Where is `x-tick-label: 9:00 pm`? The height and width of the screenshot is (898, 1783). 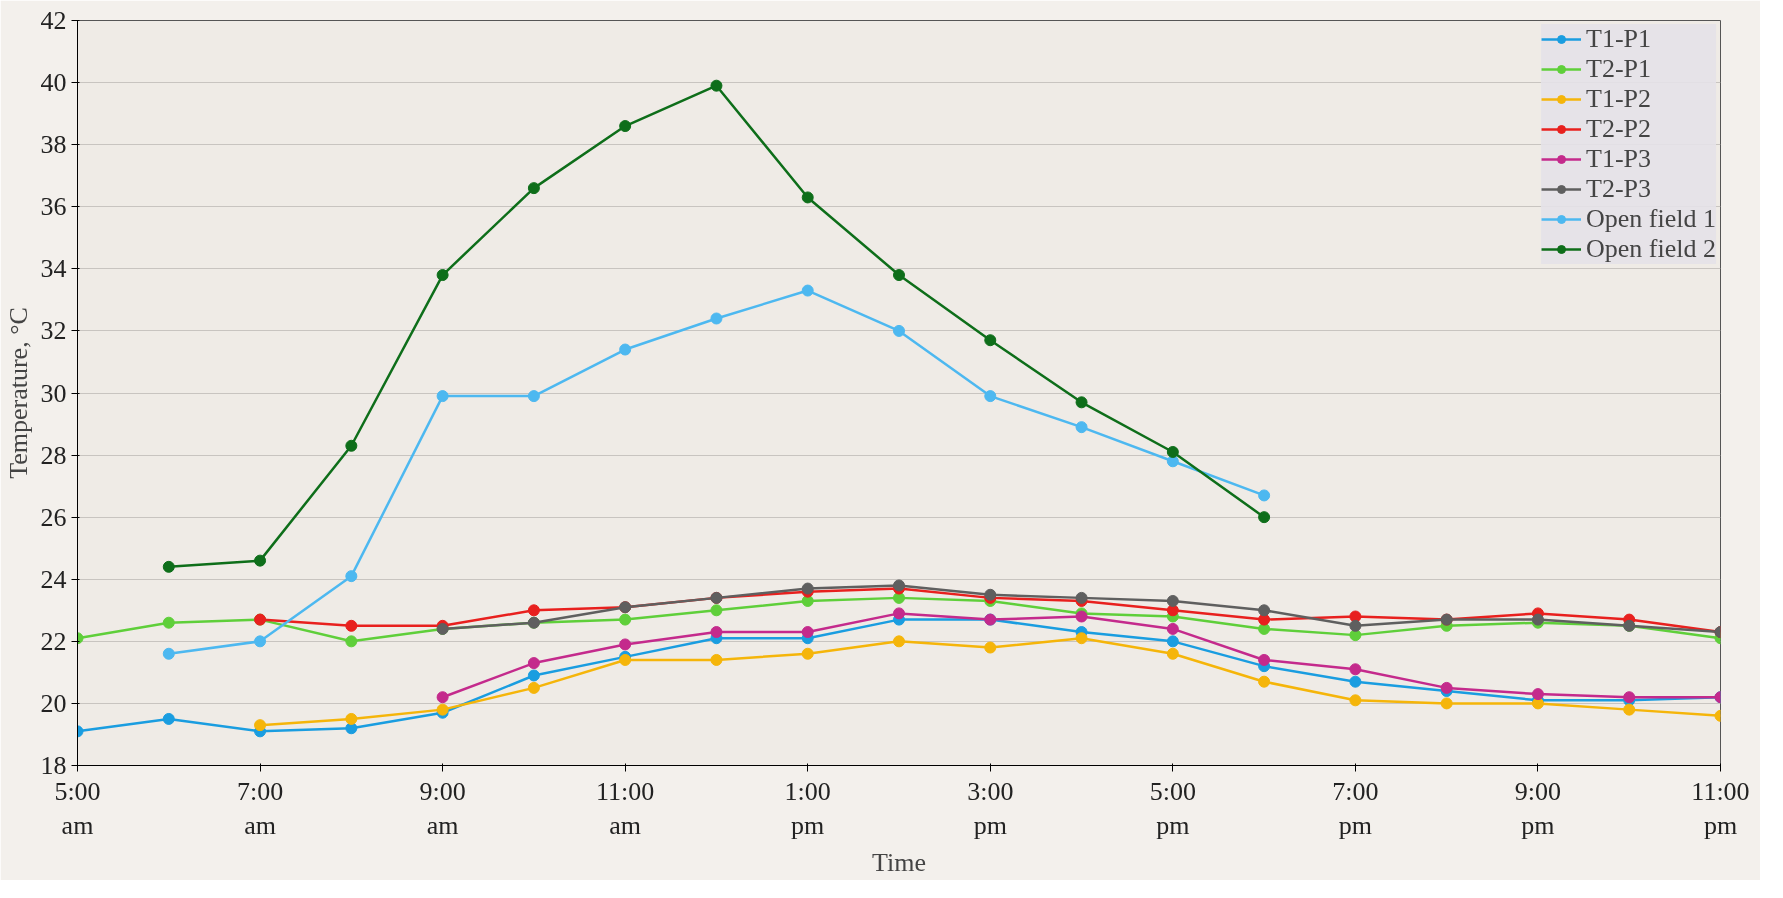
x-tick-label: 9:00 pm is located at coordinates (1538, 808).